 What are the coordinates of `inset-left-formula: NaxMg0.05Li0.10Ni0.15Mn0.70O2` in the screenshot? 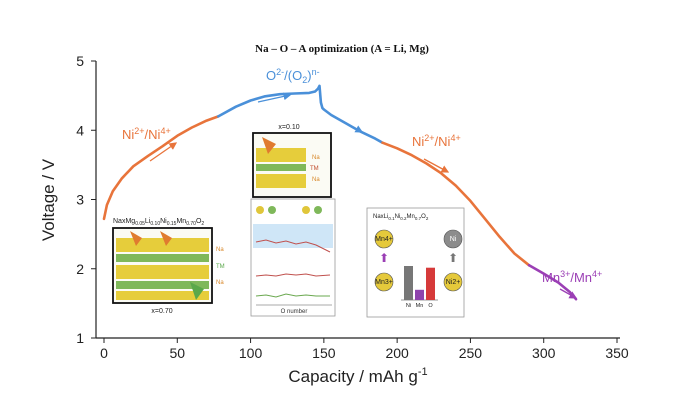 It's located at (158, 222).